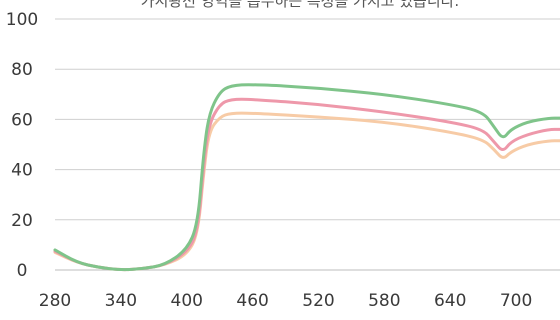  I want to click on y-tick-label: 0, so click(22, 271).